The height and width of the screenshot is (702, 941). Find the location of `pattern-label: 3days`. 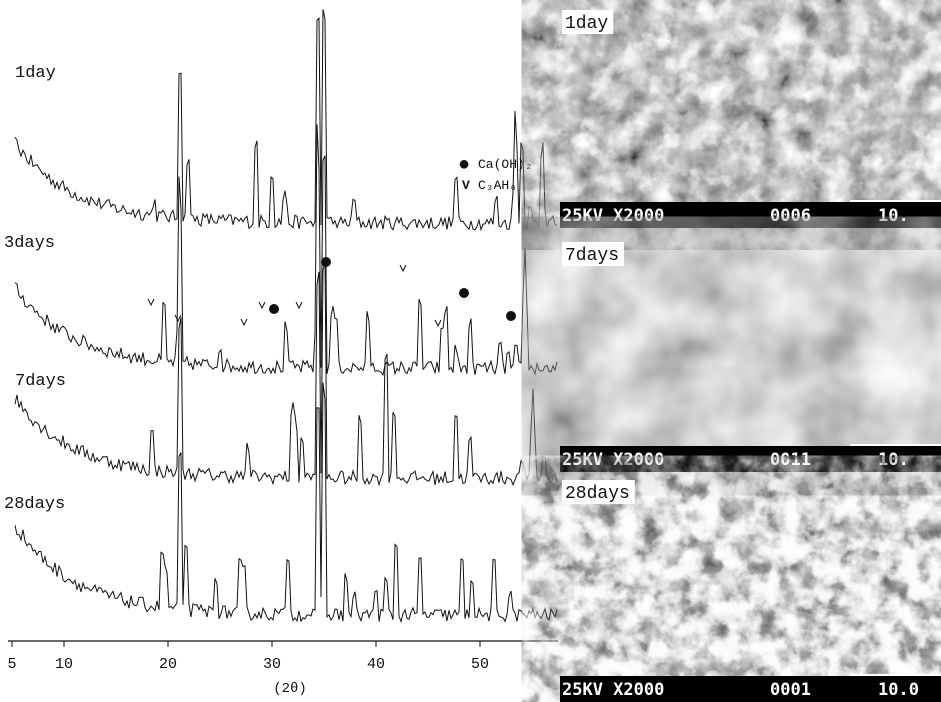

pattern-label: 3days is located at coordinates (29, 243).